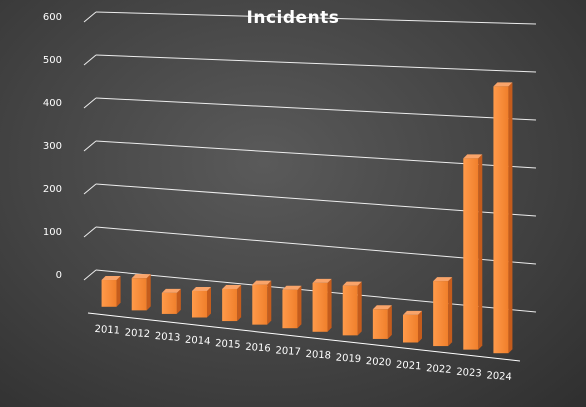  I want to click on x-tick-label: 2018, so click(318, 355).